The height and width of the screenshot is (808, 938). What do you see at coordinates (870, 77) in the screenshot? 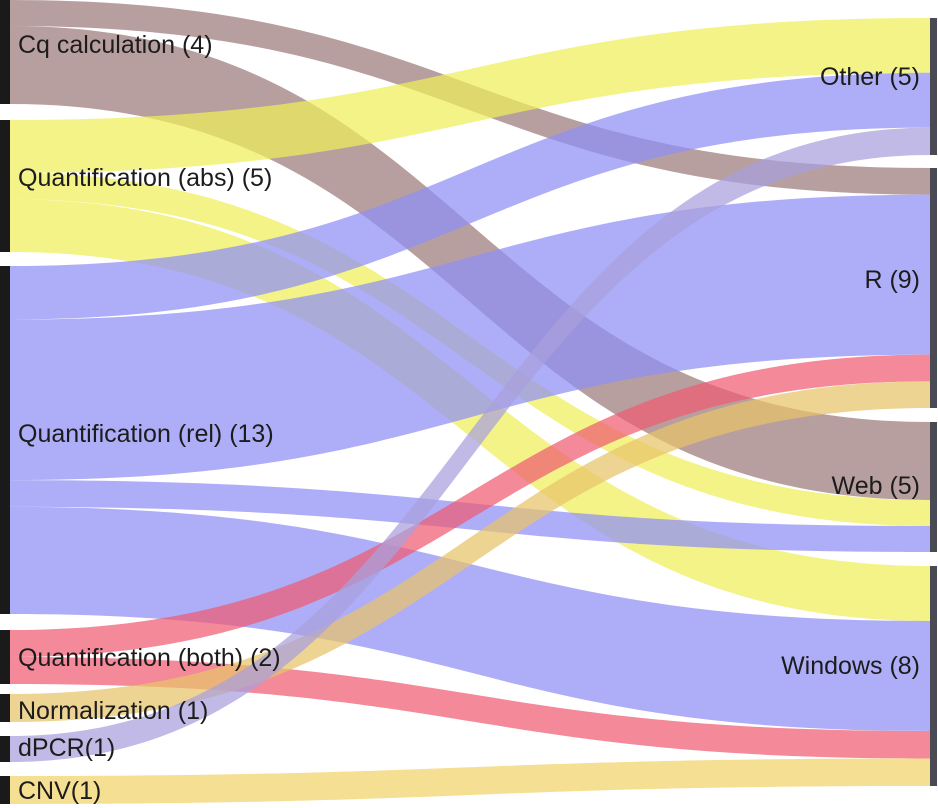
I see `target-label-other: Other (5)` at bounding box center [870, 77].